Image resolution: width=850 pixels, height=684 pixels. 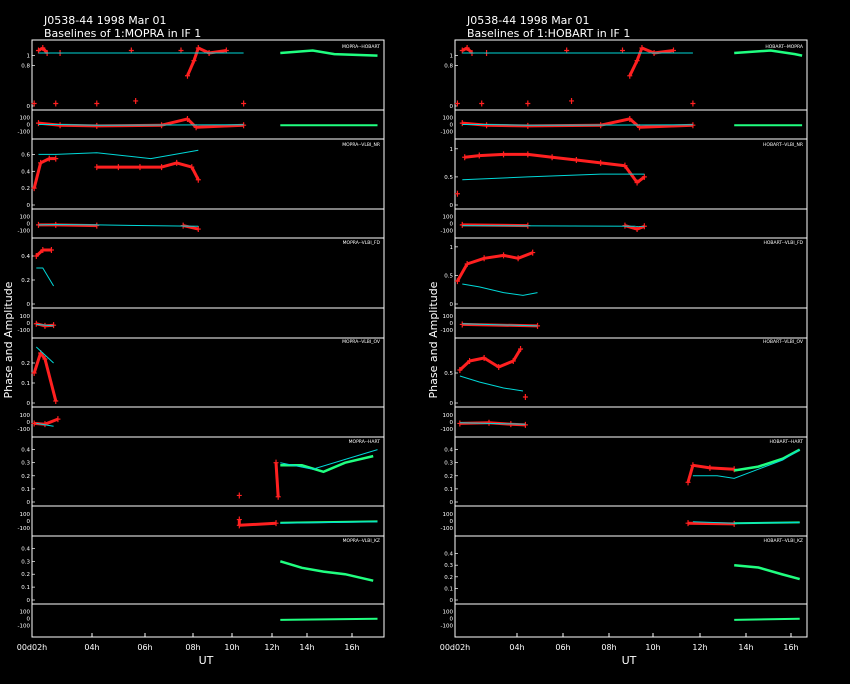 I want to click on baseline-label: HOBART--VLBI_OV, so click(x=783, y=342).